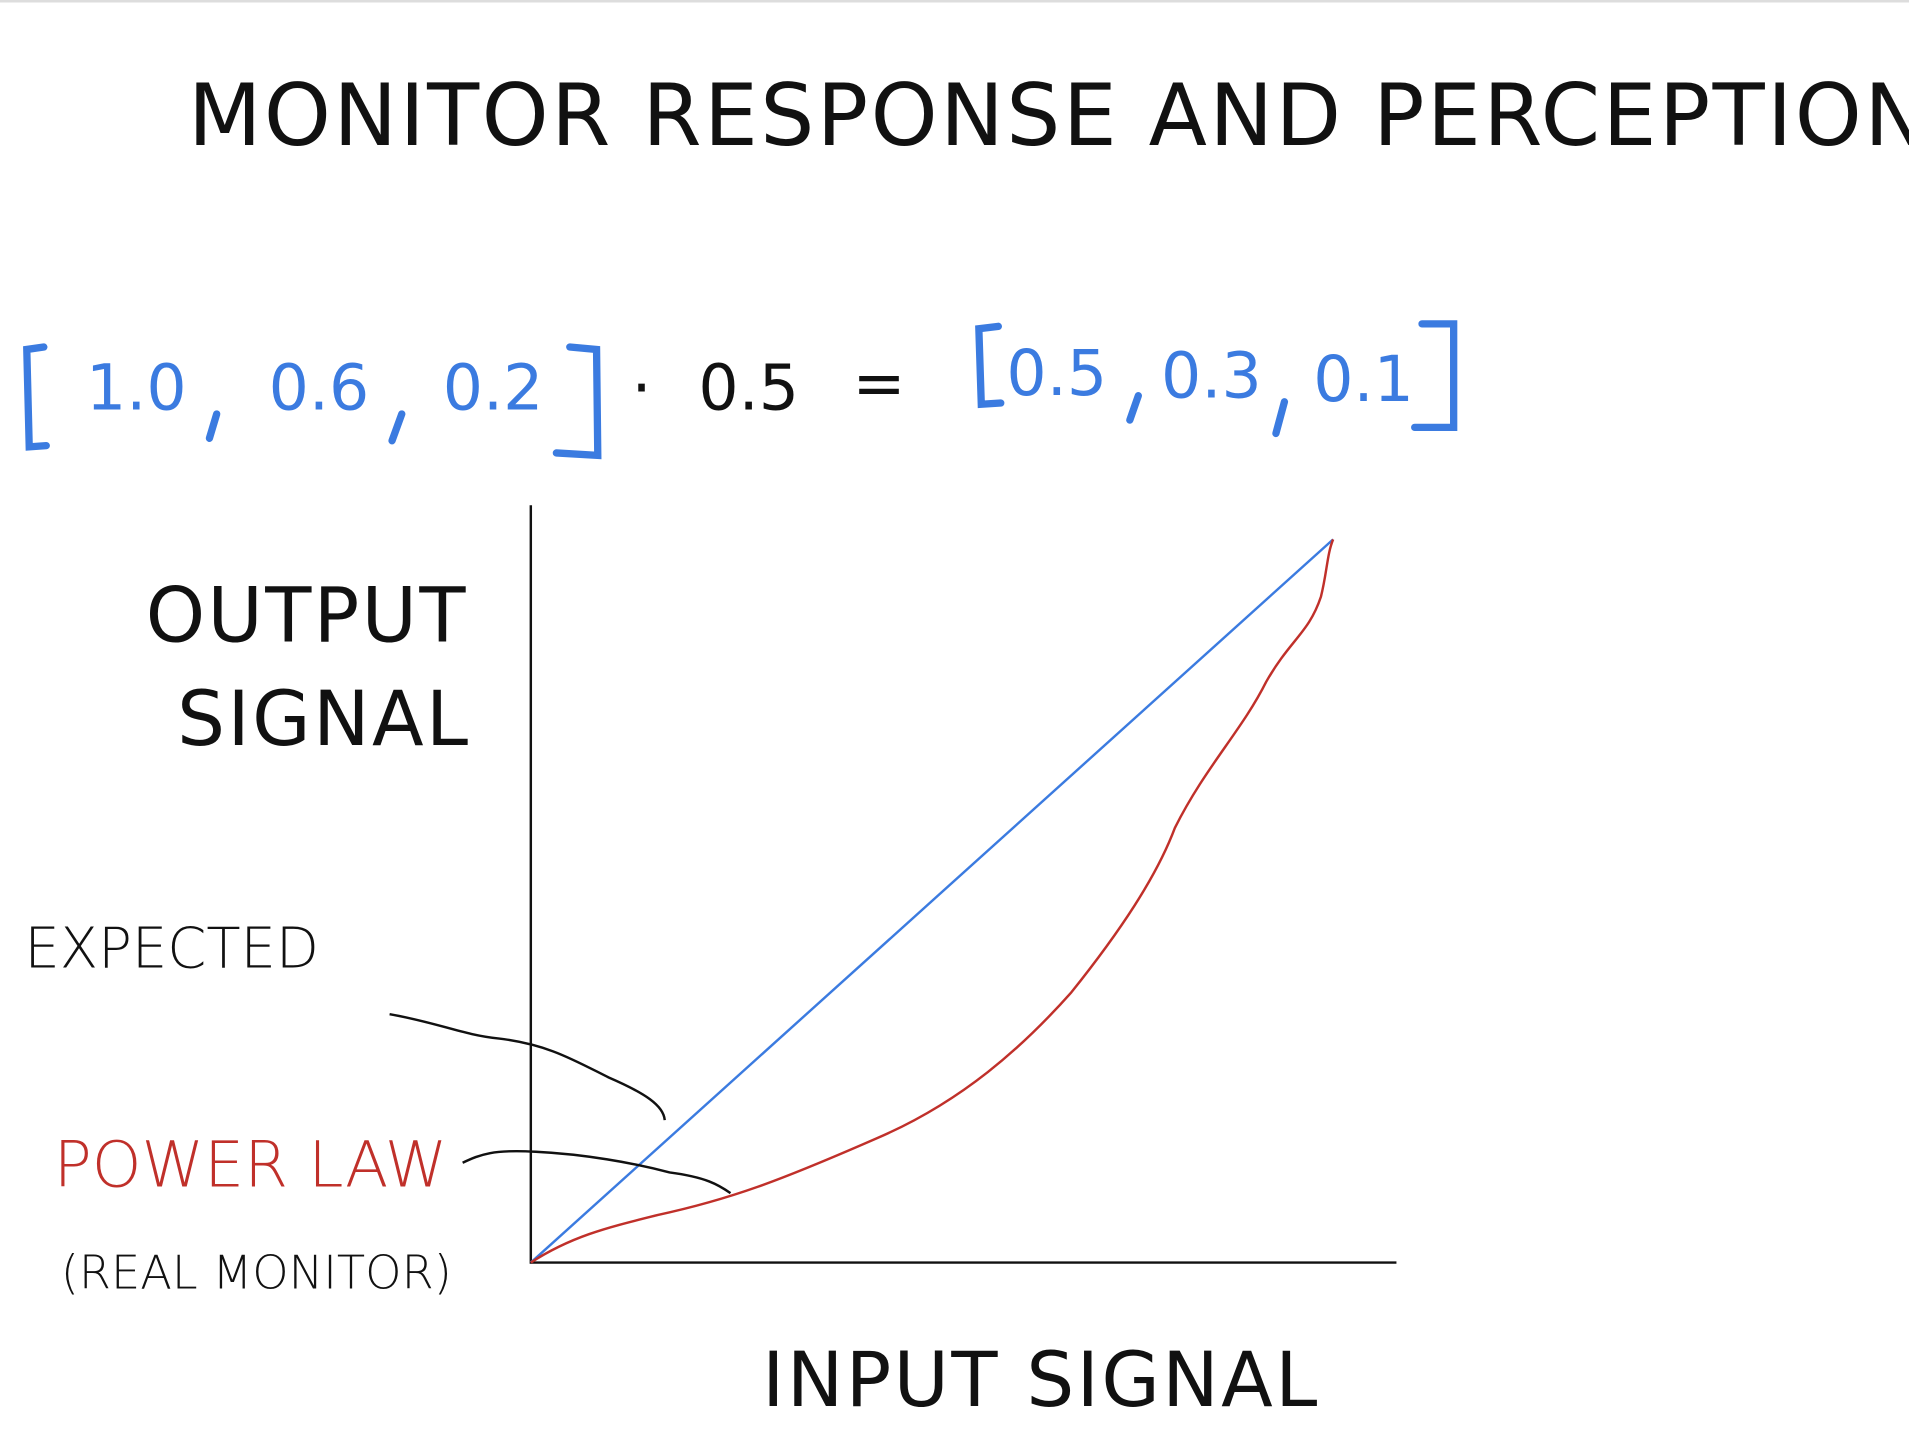  What do you see at coordinates (319, 388) in the screenshot?
I see `equation-left-value: 0.6` at bounding box center [319, 388].